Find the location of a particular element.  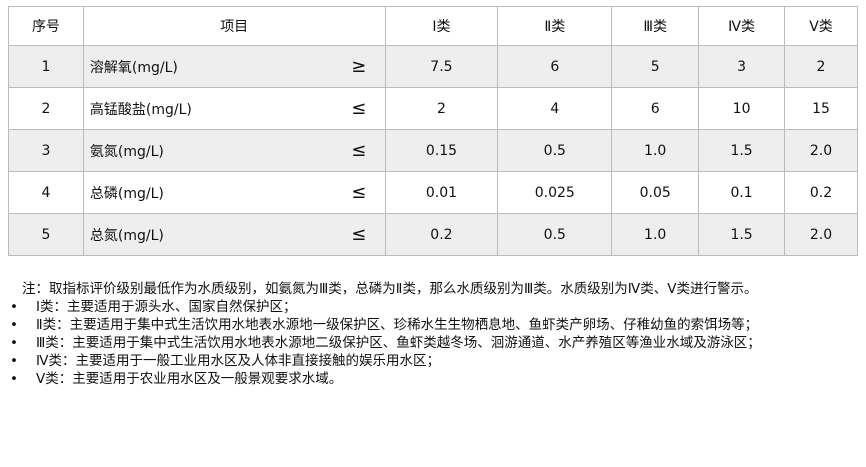

class-5-note: Ⅴ类：主要适用于农业用水区及一般景观要求水域。 is located at coordinates (431, 379).